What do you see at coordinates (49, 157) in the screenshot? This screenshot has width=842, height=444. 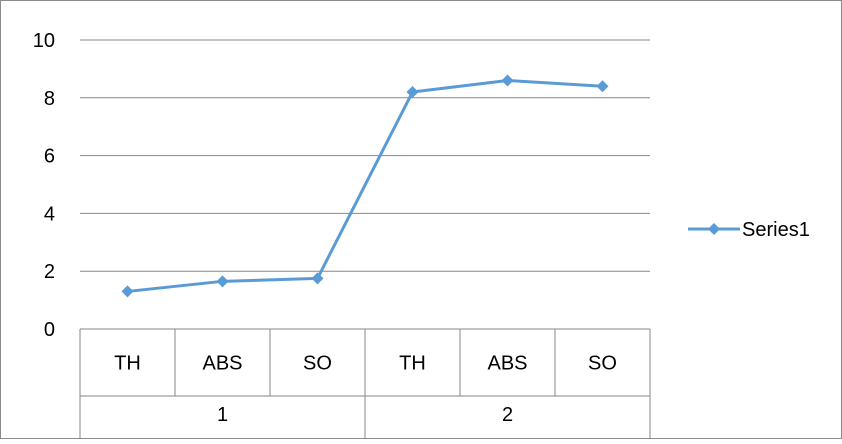 I see `y-tick-label: 6` at bounding box center [49, 157].